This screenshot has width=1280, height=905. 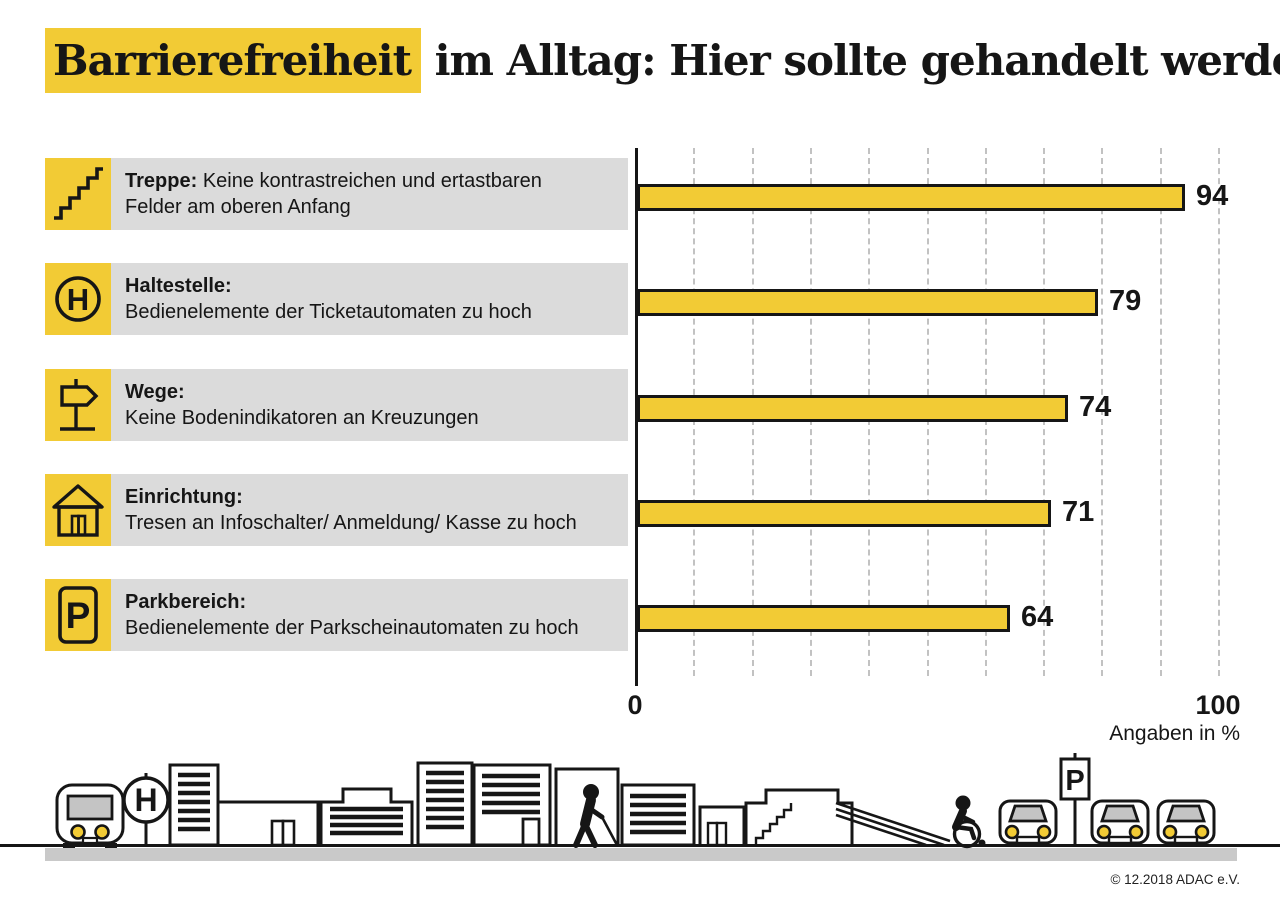 I want to click on copyright-note: © 12.2018 ADAC e.V., so click(x=1175, y=879).